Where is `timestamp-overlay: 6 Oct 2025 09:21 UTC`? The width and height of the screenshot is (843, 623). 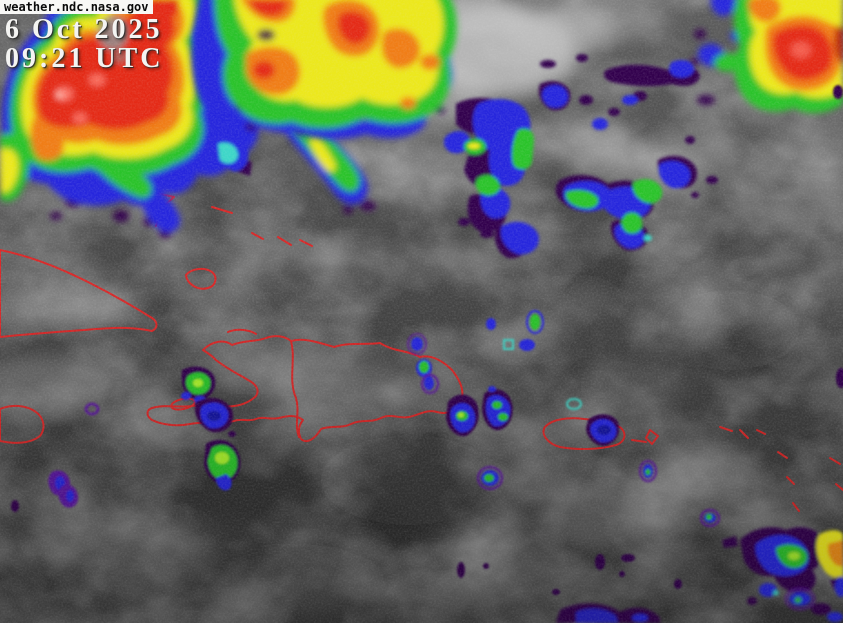
timestamp-overlay: 6 Oct 2025 09:21 UTC is located at coordinates (84, 44).